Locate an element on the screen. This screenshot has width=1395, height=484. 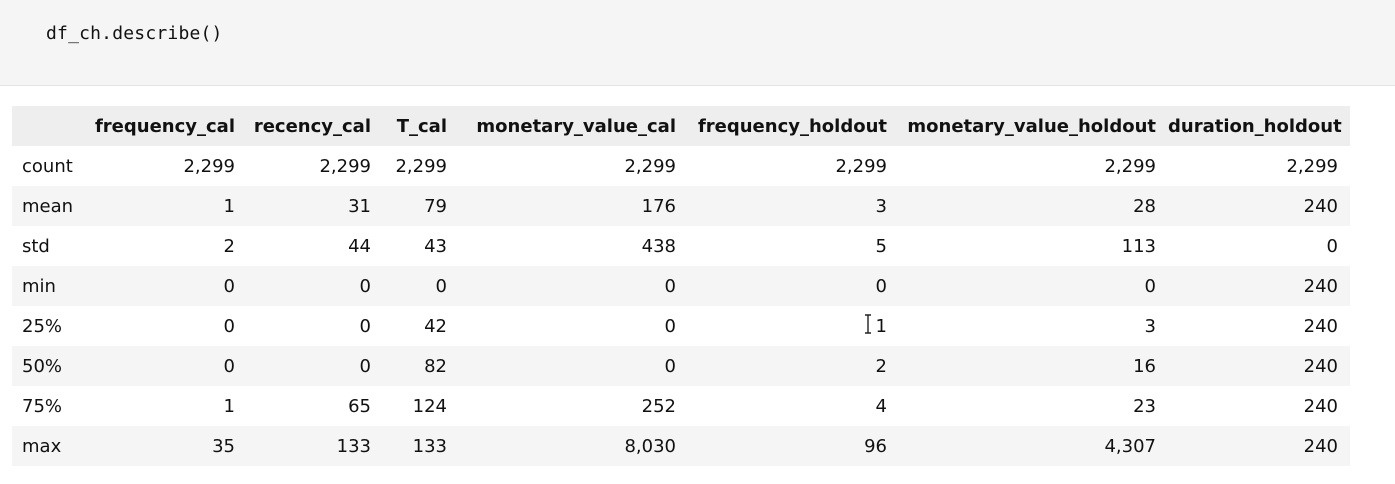
table-row: 50% 0 0 82 0 2 16 240 is located at coordinates (681, 366).